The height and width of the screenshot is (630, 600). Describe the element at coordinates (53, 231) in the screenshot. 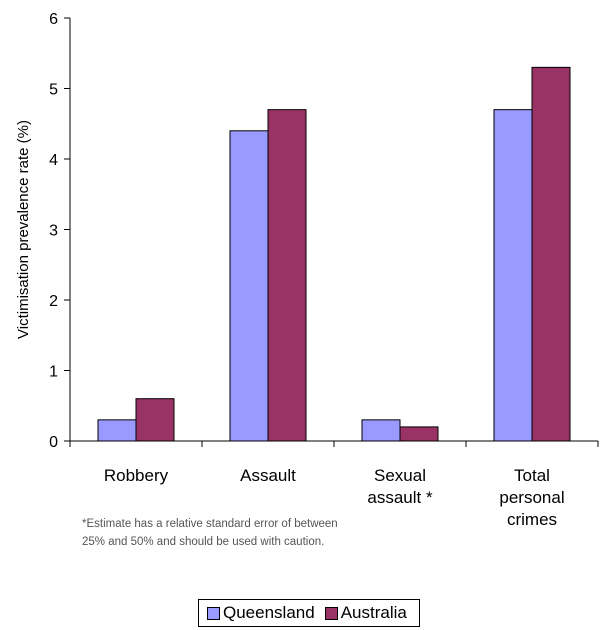

I see `y-tick-label-3: 3` at that location.